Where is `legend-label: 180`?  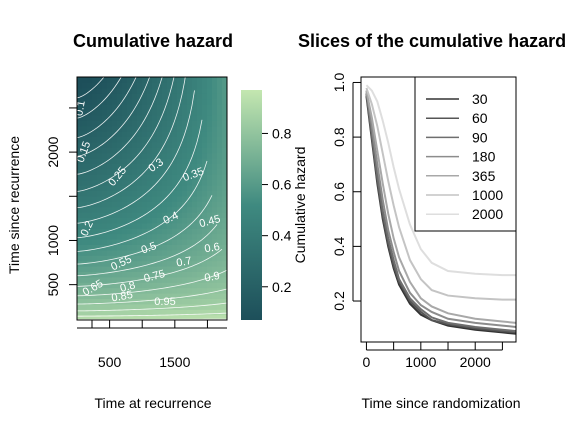 legend-label: 180 is located at coordinates (484, 157).